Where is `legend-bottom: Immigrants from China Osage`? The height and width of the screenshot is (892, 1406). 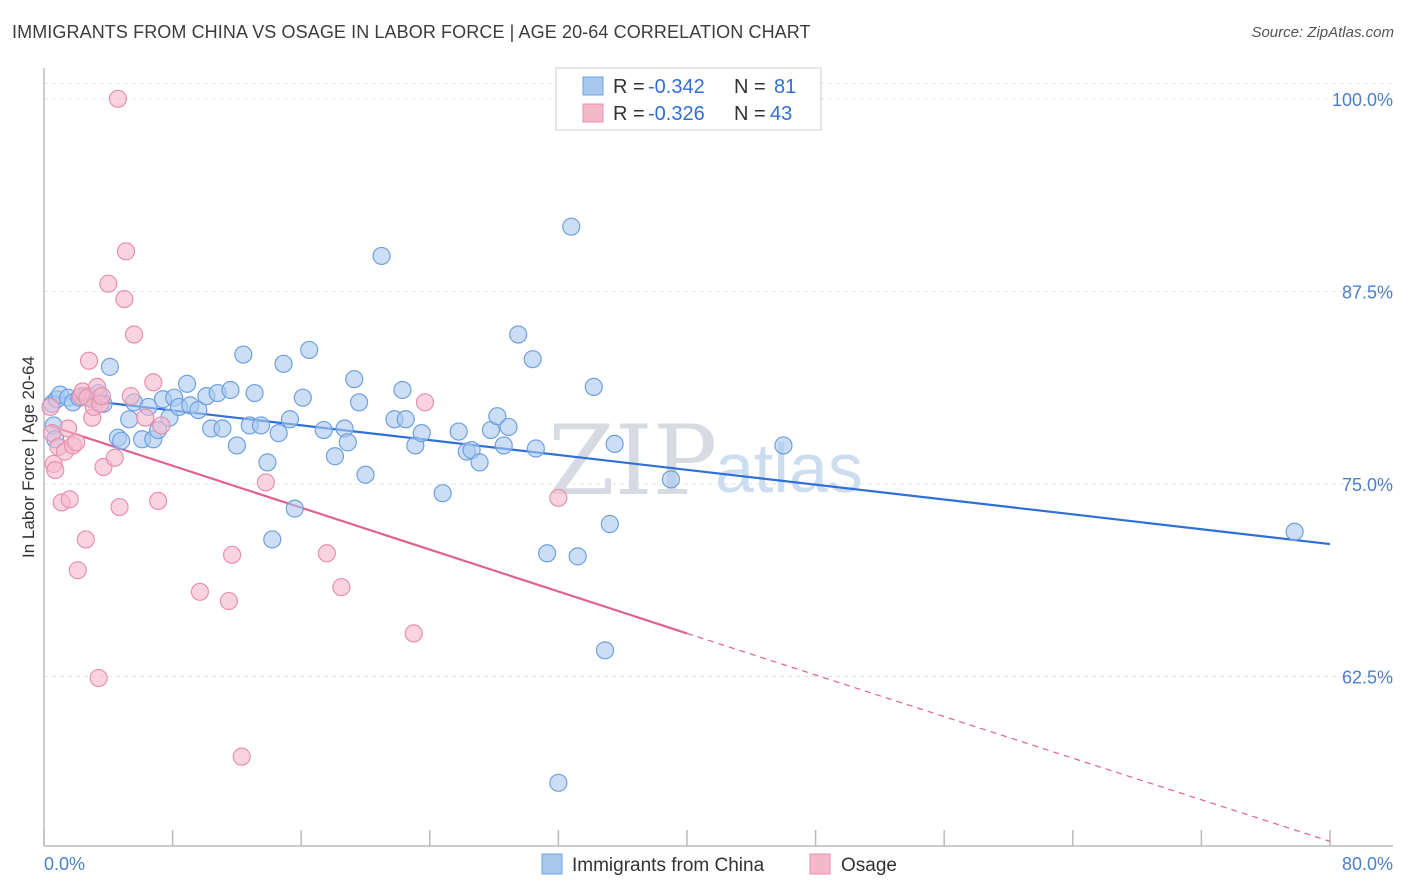 legend-bottom: Immigrants from China Osage is located at coordinates (719, 864).